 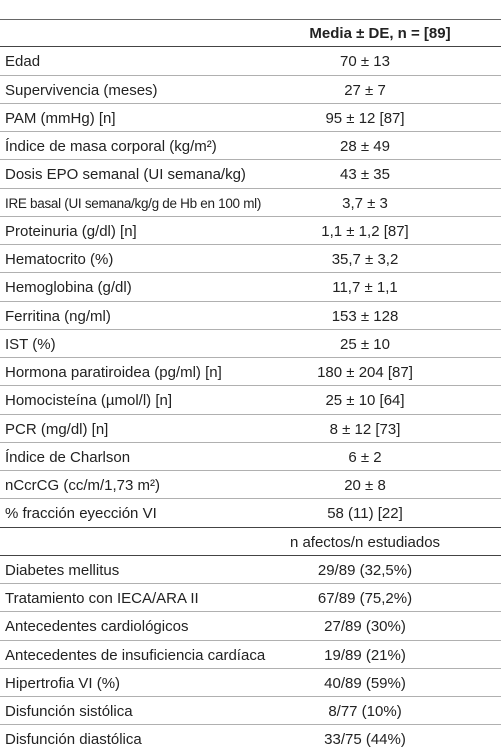 I want to click on row-value: 29/89 (32,5%), so click(x=365, y=570).